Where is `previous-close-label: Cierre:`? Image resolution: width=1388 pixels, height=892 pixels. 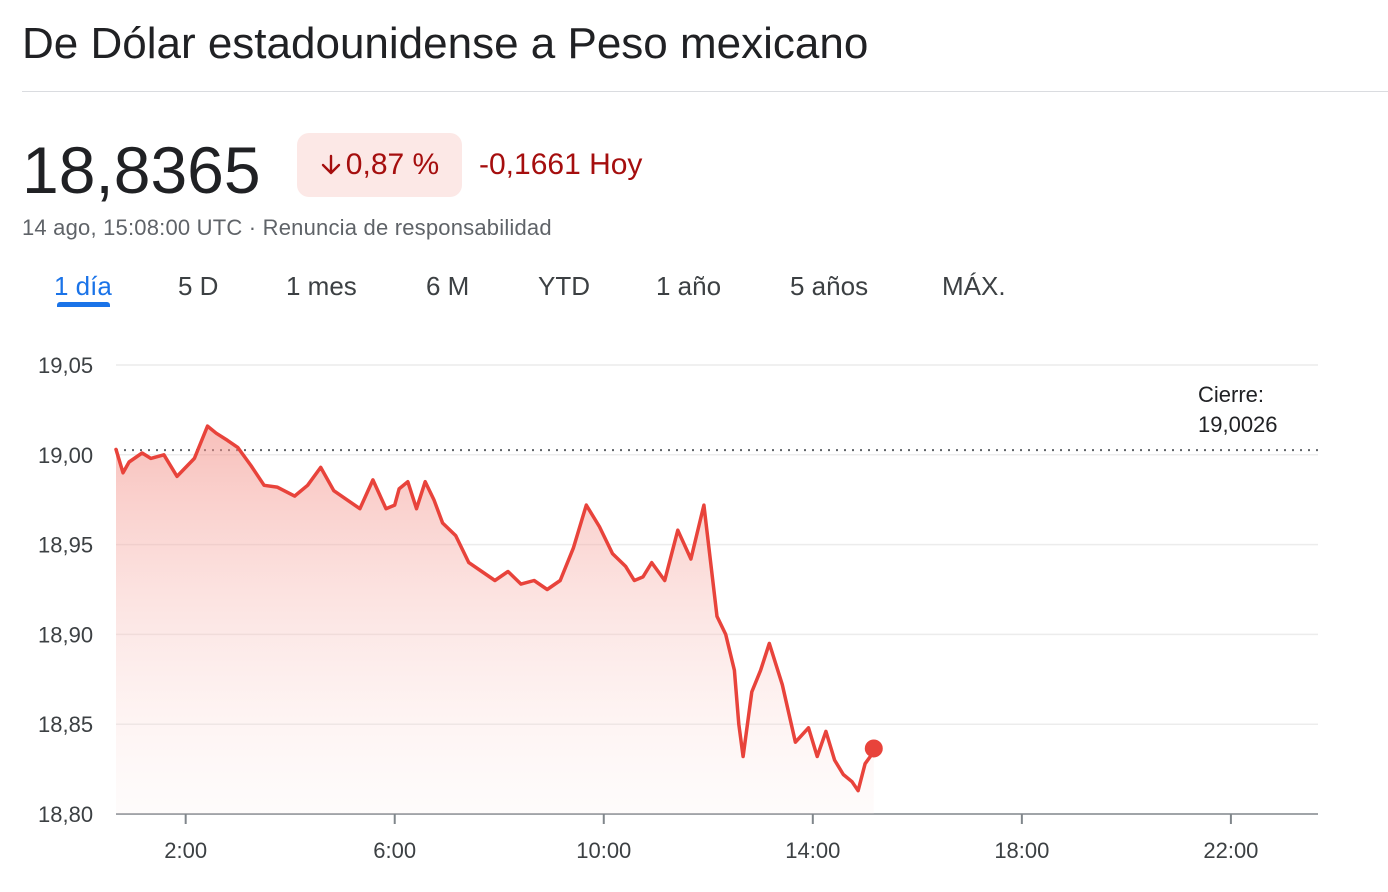 previous-close-label: Cierre: is located at coordinates (1231, 394).